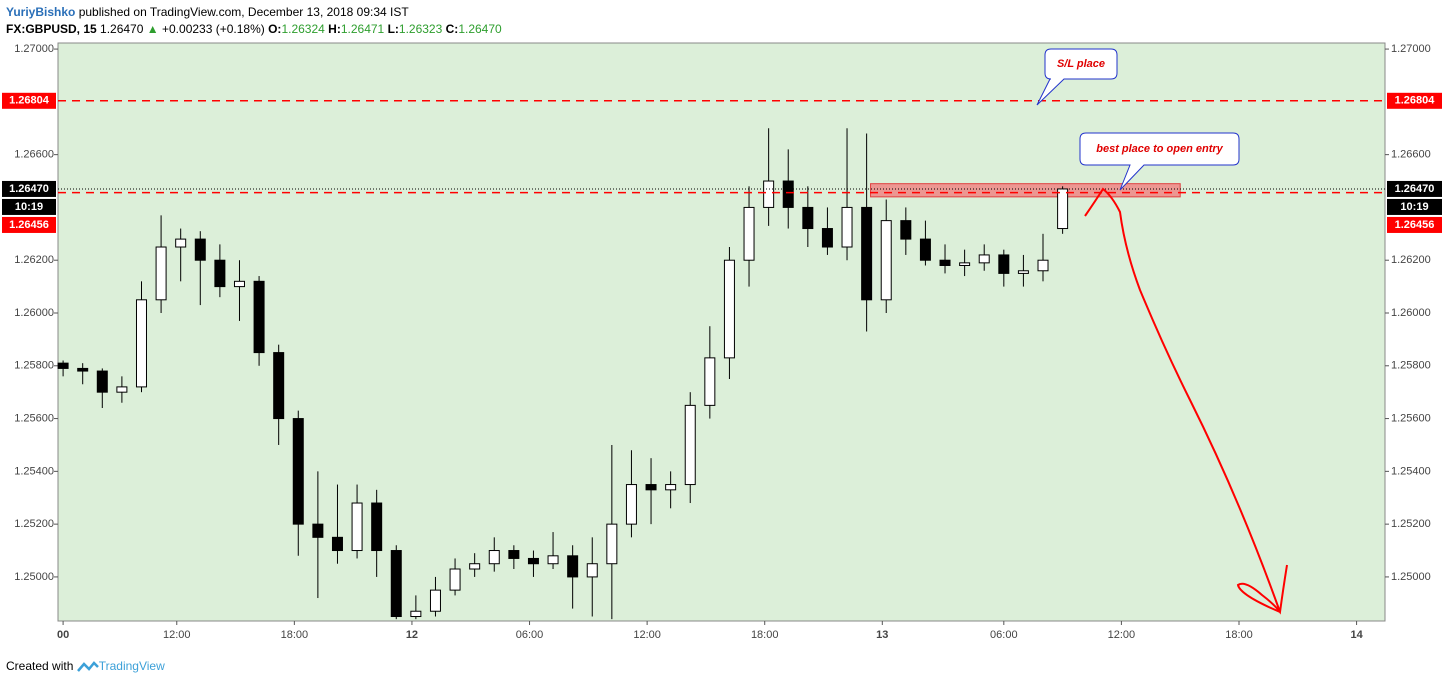 This screenshot has width=1444, height=684. Describe the element at coordinates (1414, 207) in the screenshot. I see `price-tag-label: 10:19` at that location.